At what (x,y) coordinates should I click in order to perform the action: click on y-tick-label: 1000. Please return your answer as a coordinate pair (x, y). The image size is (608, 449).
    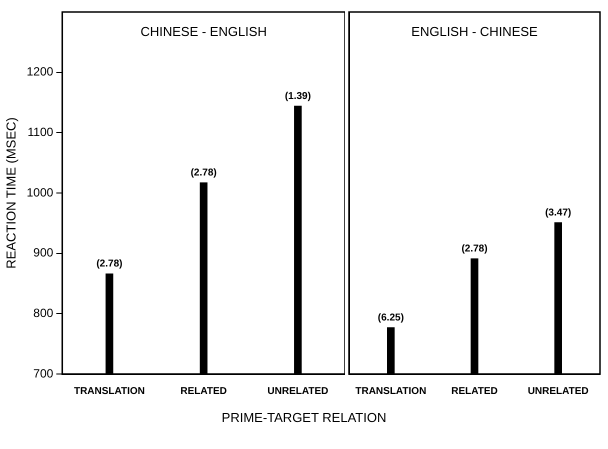
    Looking at the image, I should click on (40, 192).